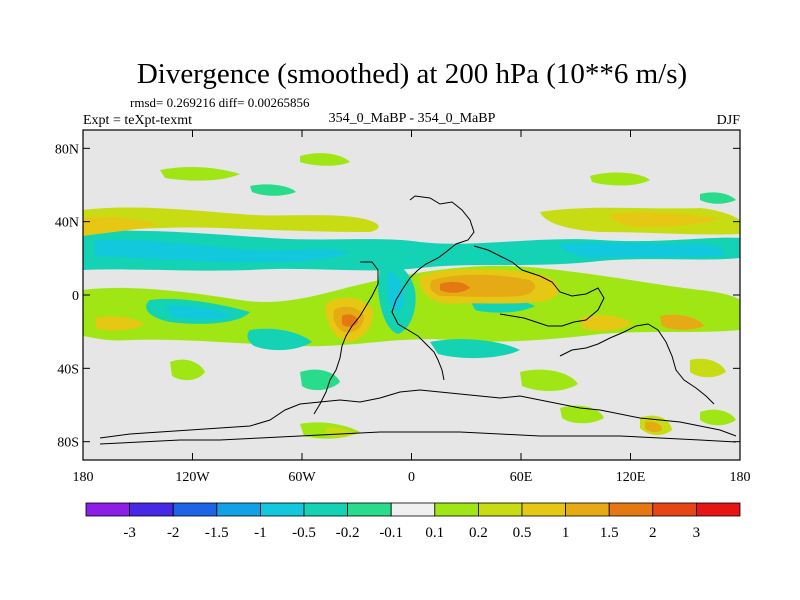 The image size is (800, 600). Describe the element at coordinates (411, 477) in the screenshot. I see `x-tick-label: 0` at that location.